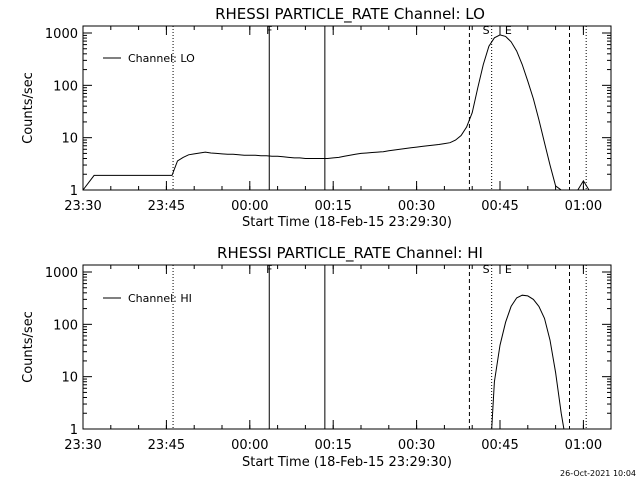 This screenshot has height=480, width=640. I want to click on legend: Channel: HI, so click(147, 298).